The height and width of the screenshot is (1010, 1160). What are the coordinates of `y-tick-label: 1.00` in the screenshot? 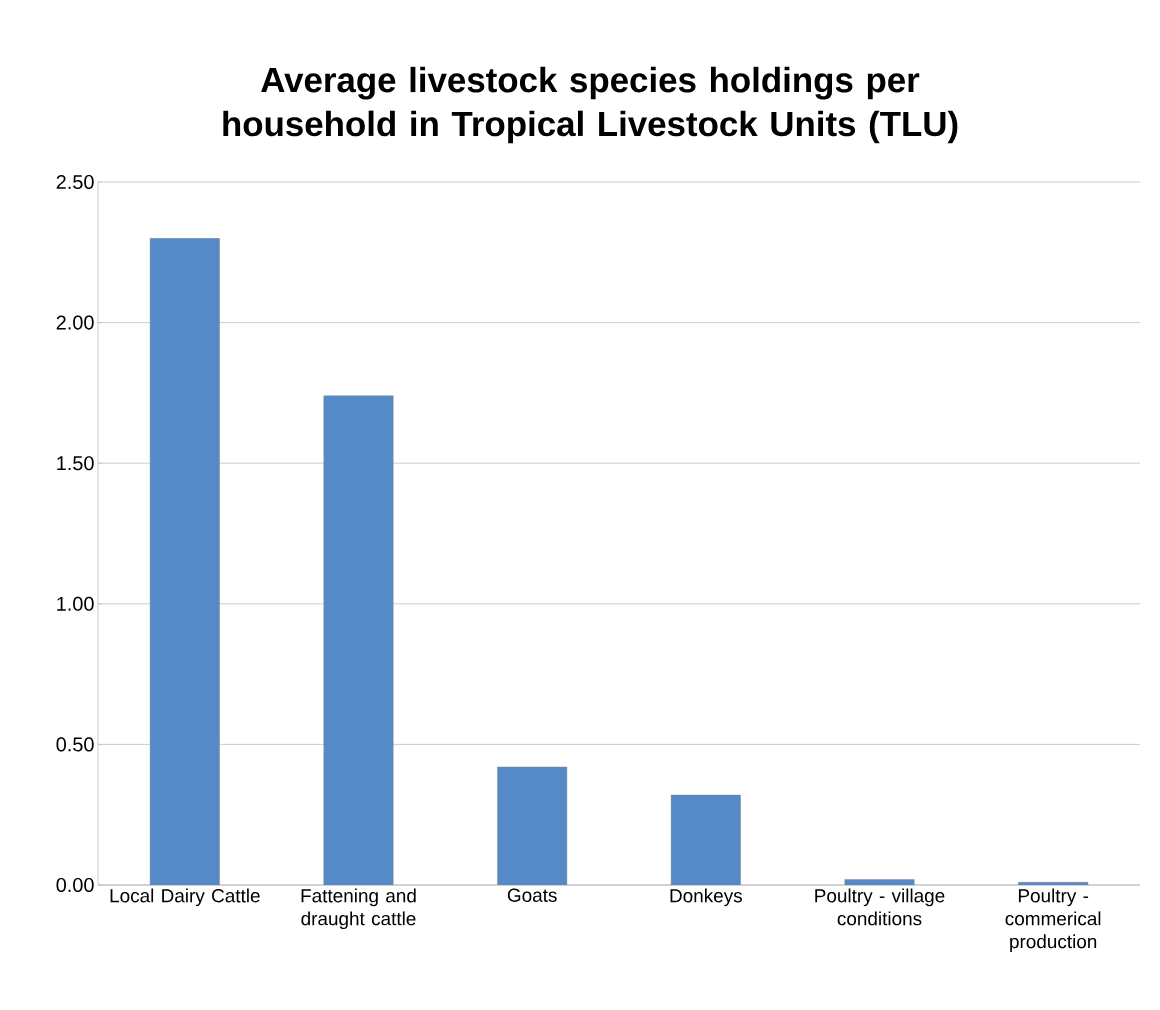 It's located at (75, 603).